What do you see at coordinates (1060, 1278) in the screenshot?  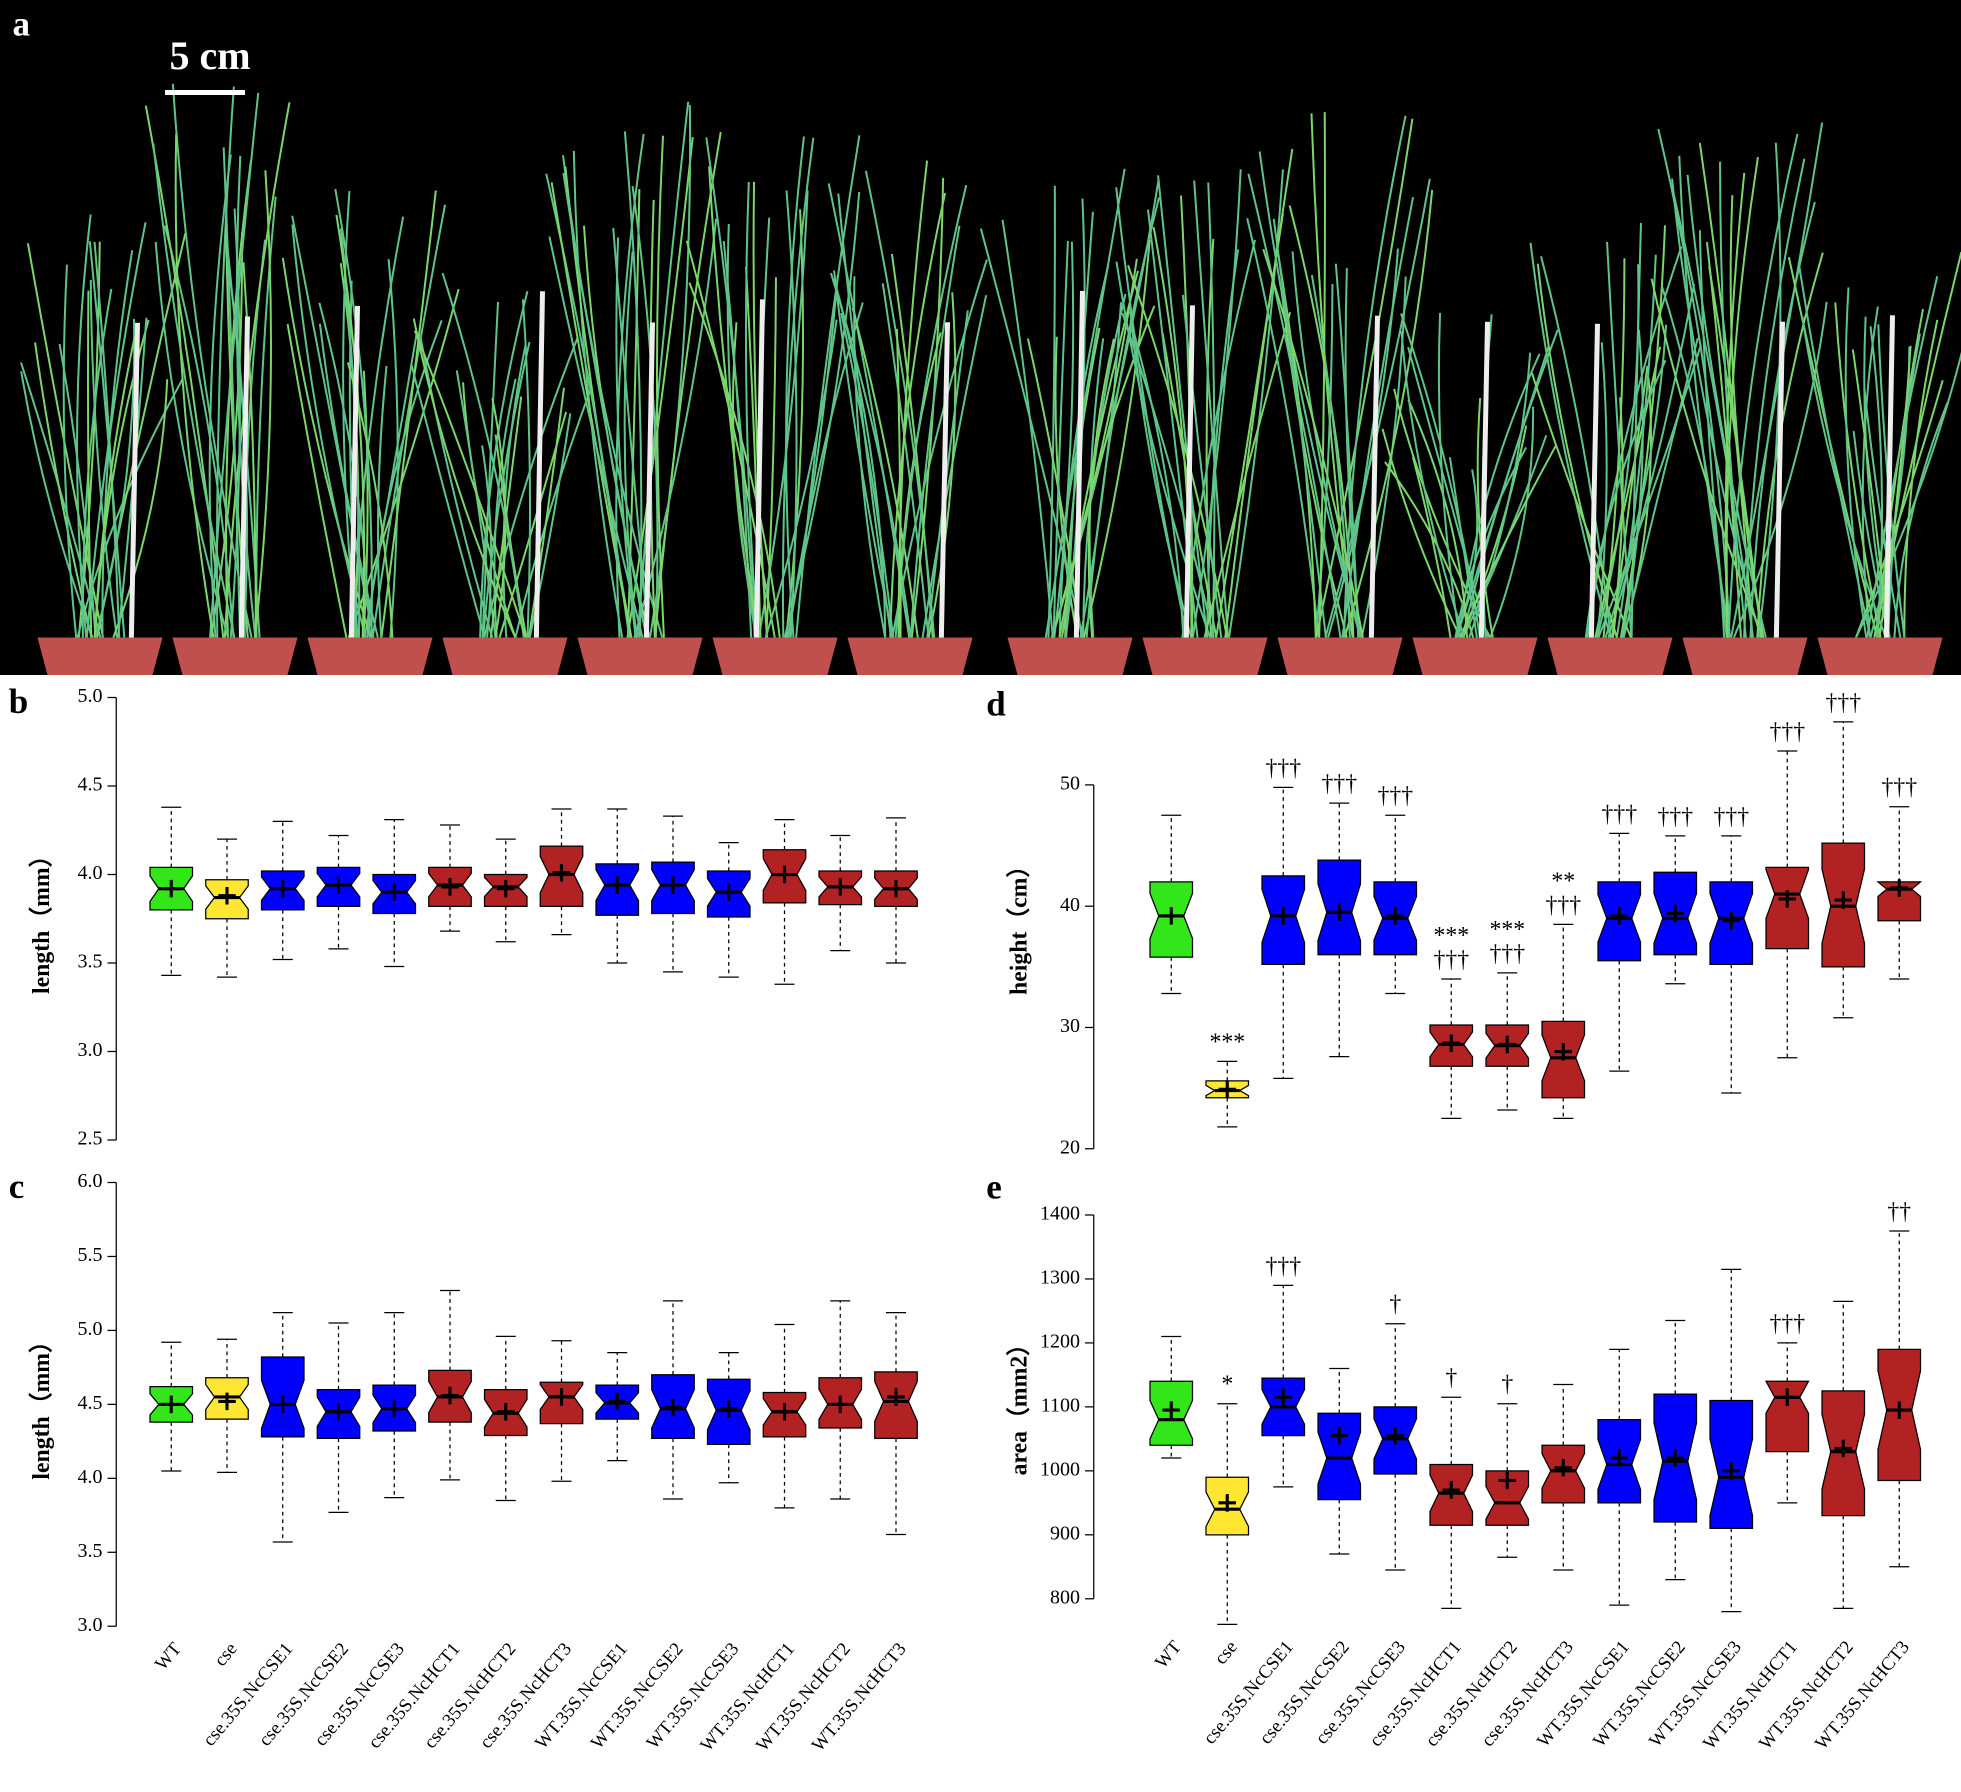 I see `y-tick-label: 1300` at bounding box center [1060, 1278].